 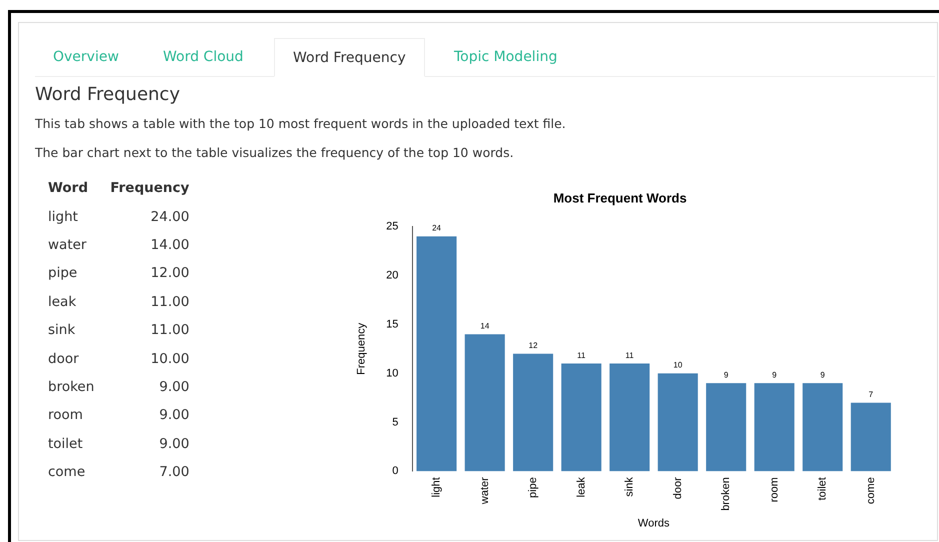 I want to click on y-tick-label: 20, so click(x=392, y=276).